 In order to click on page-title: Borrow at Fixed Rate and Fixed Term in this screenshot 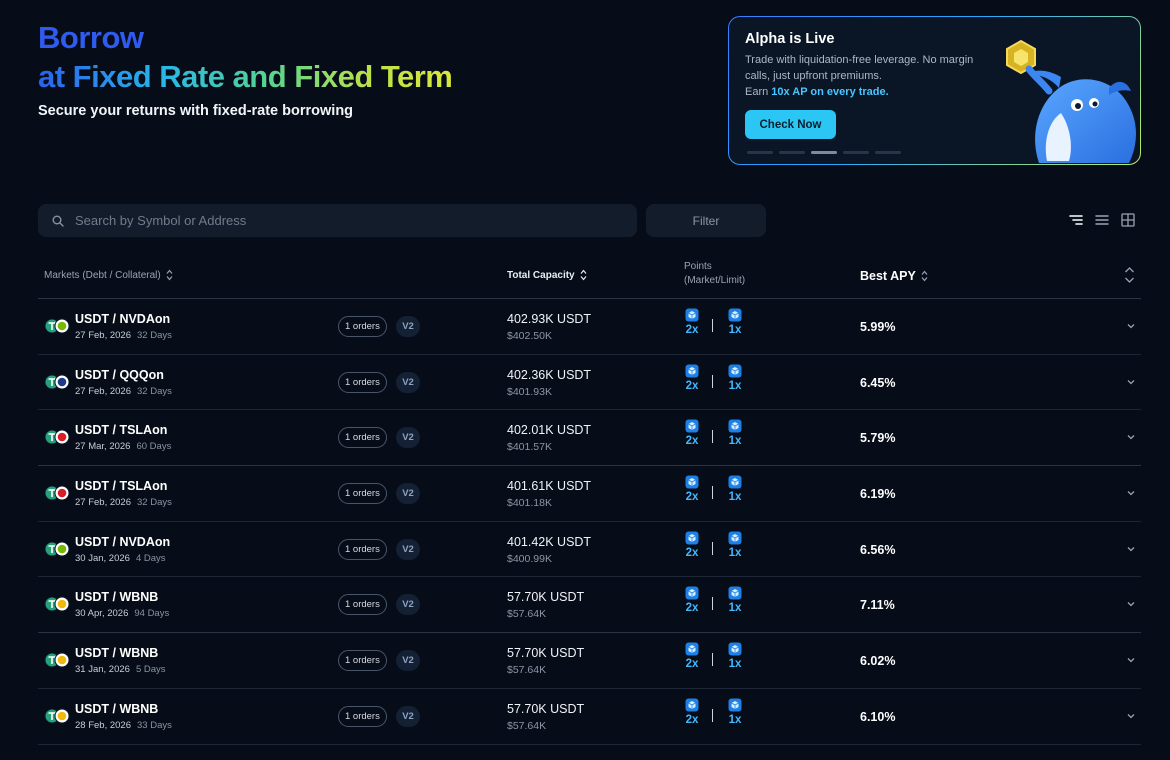, I will do `click(245, 57)`.